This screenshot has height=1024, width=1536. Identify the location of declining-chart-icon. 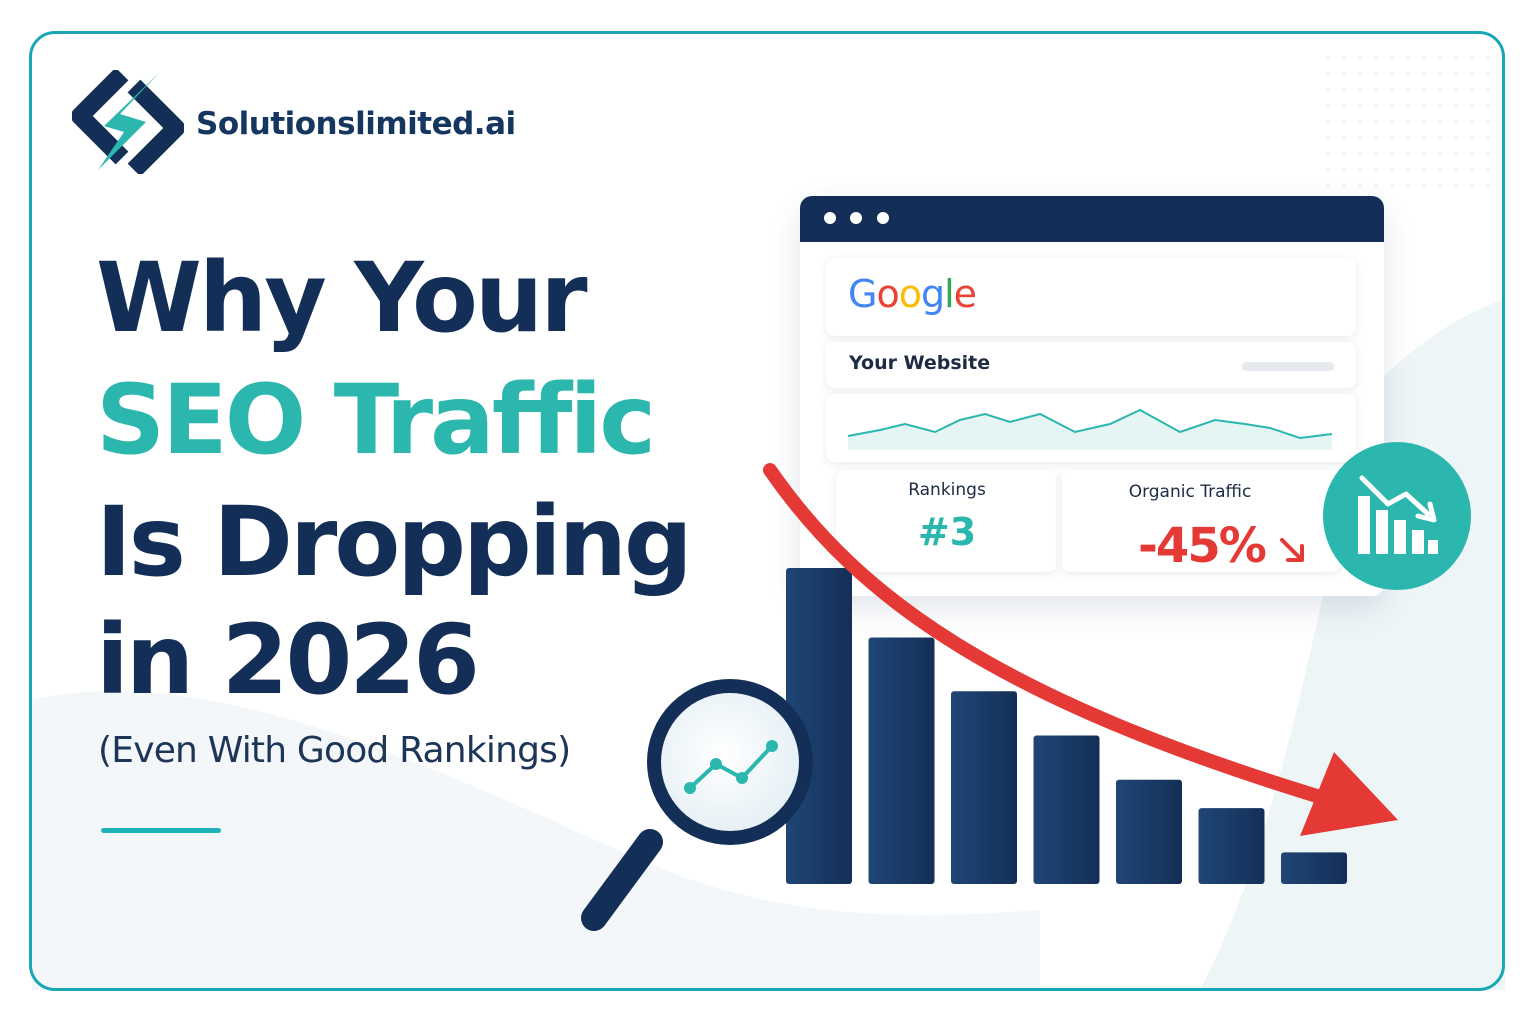
(1398, 525).